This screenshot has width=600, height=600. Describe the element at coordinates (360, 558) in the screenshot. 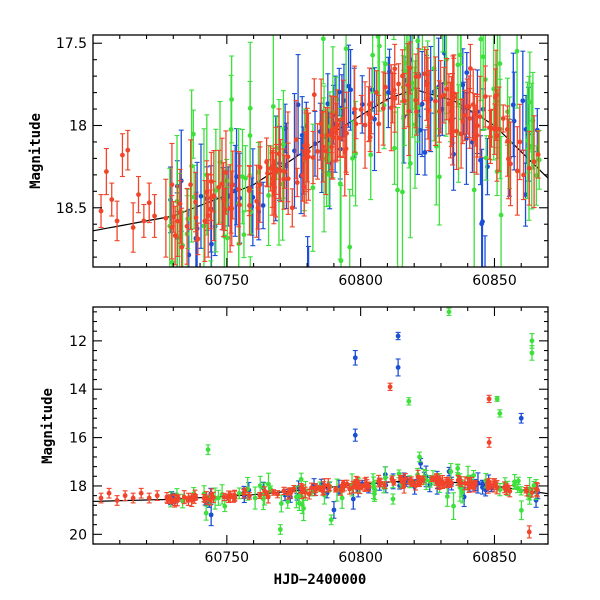

I see `x-tick-label: 60800` at that location.